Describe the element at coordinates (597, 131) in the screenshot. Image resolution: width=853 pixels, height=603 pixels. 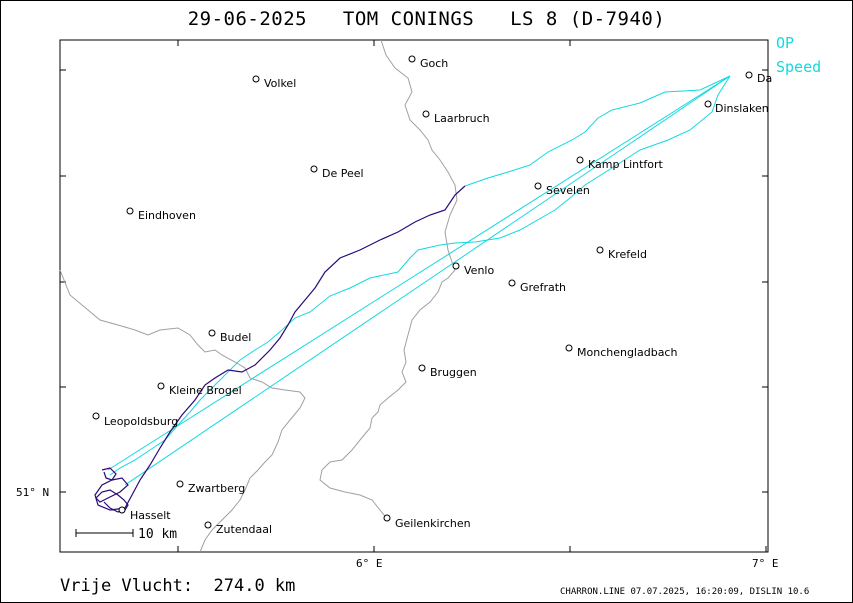
I see `track-cyan-loop` at that location.